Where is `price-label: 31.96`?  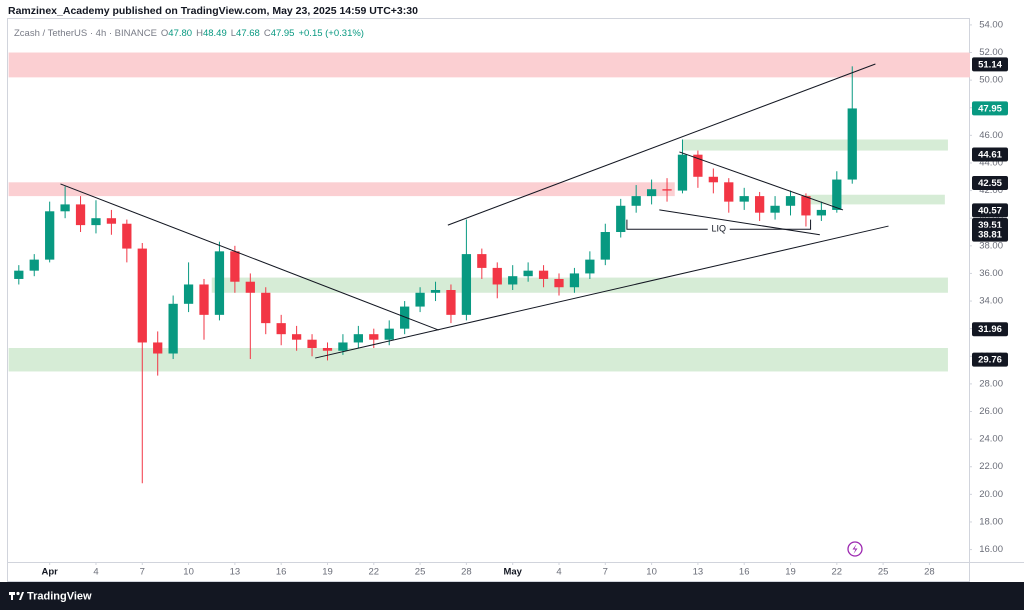 price-label: 31.96 is located at coordinates (990, 329).